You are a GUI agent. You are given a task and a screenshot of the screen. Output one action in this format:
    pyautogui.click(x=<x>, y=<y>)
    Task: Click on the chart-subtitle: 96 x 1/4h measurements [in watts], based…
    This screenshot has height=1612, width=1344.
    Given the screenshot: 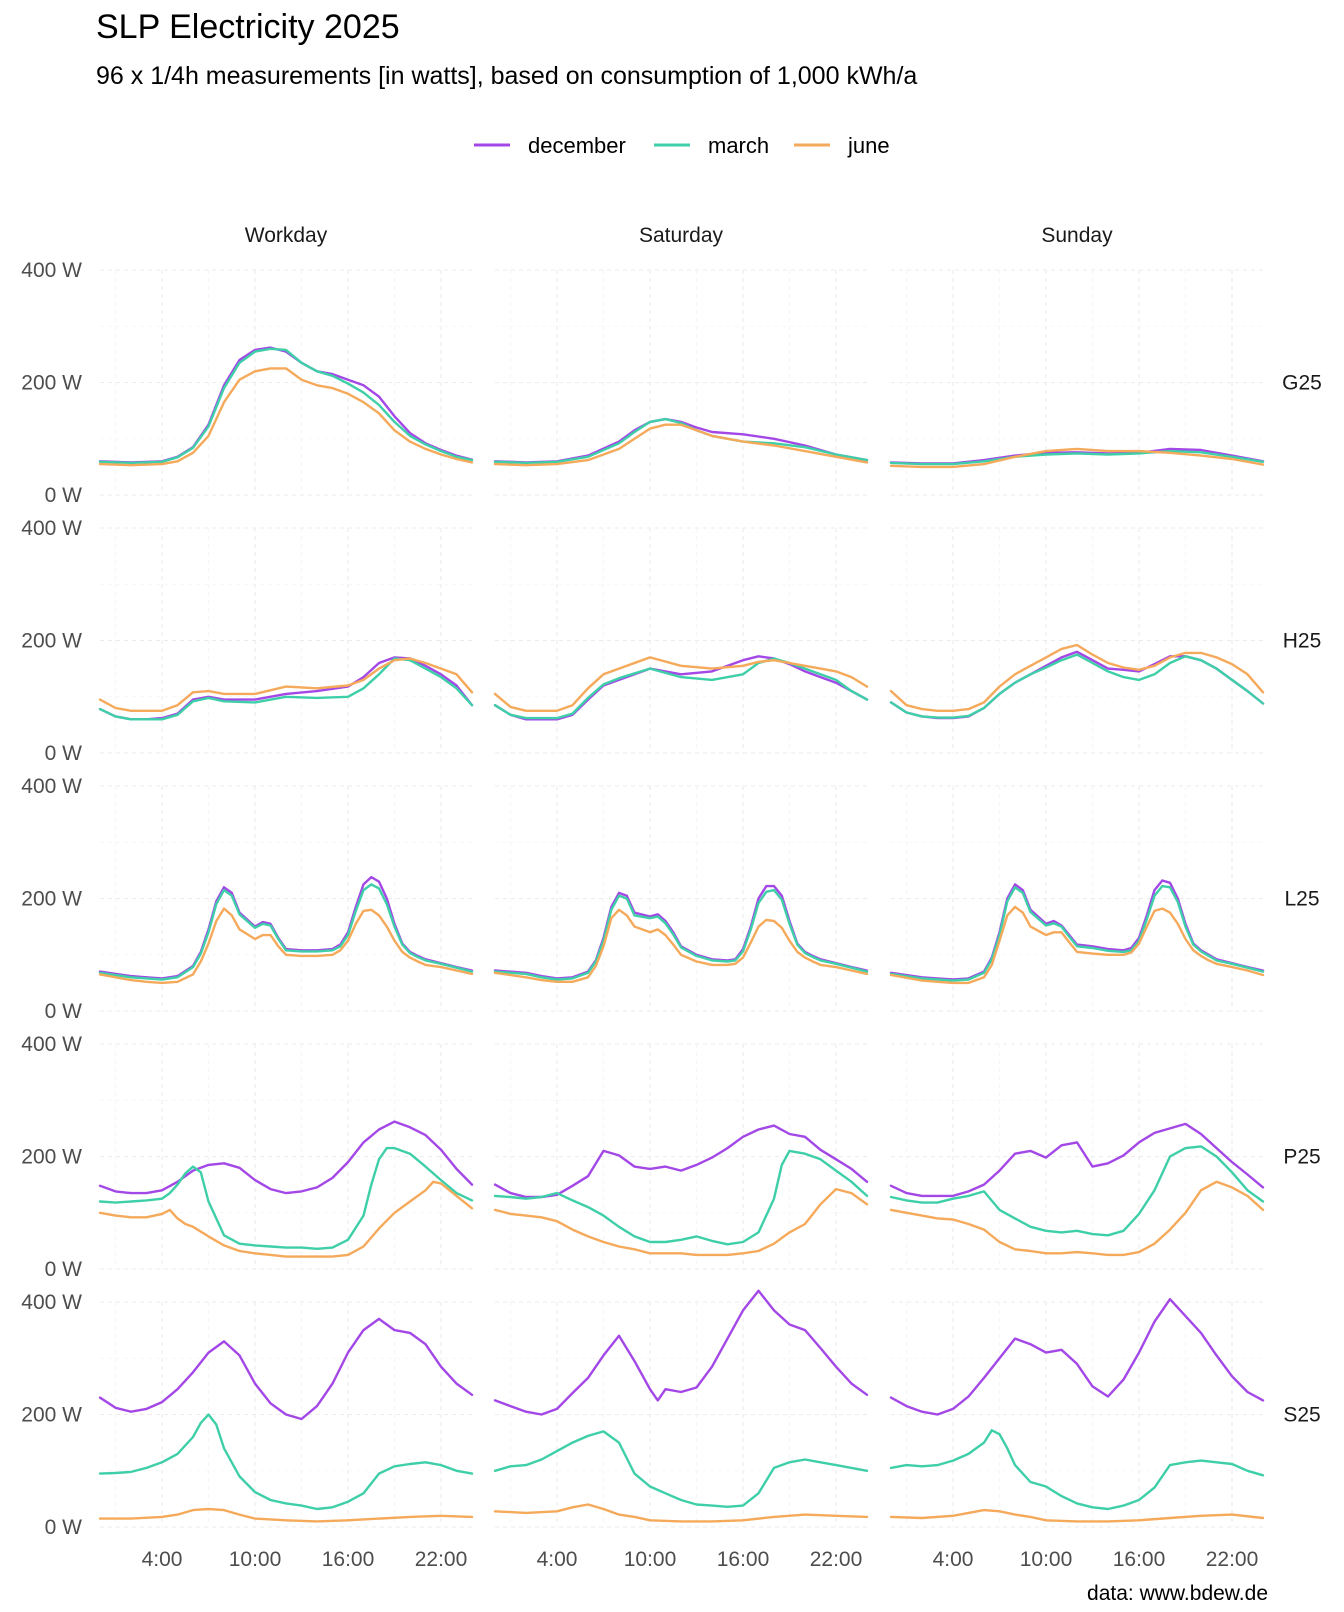 What is the action you would take?
    pyautogui.click(x=506, y=76)
    